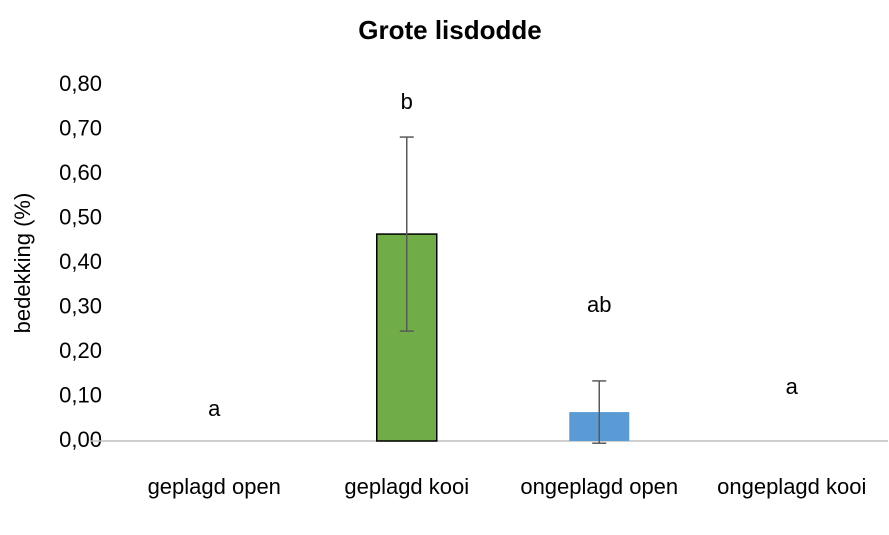  Describe the element at coordinates (599, 486) in the screenshot. I see `x-tick-label: ongeplagd open` at that location.